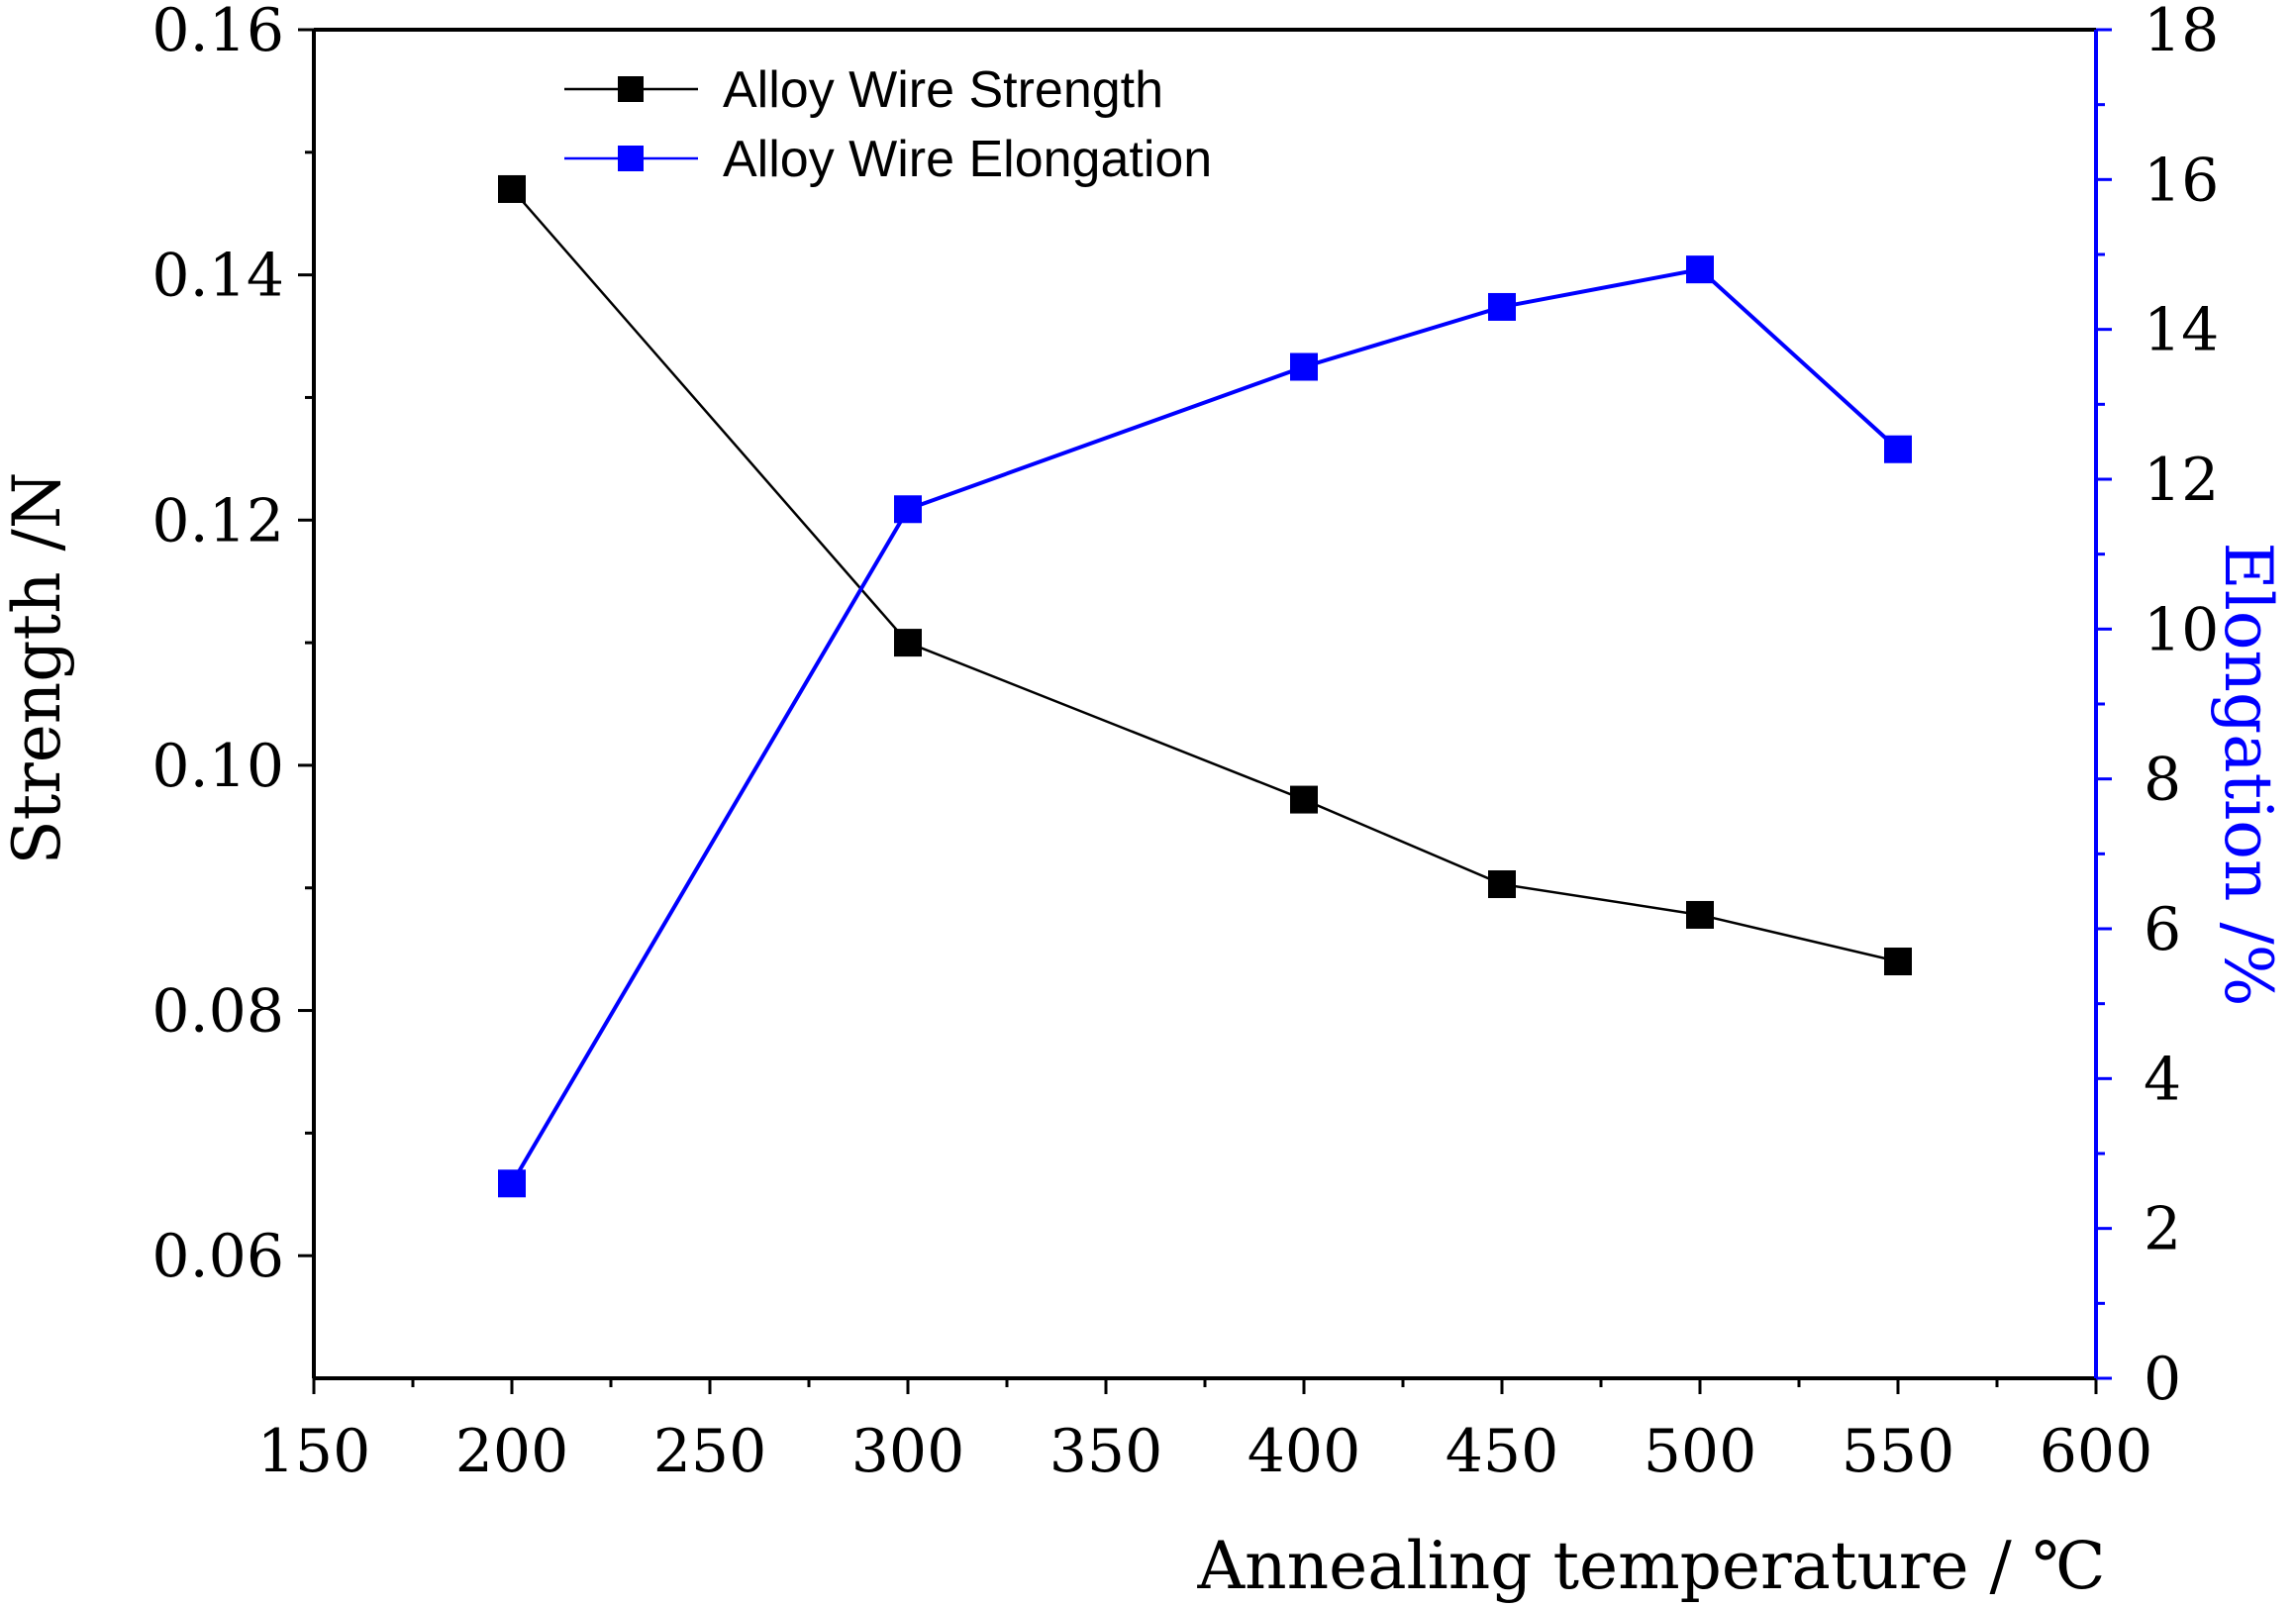 This screenshot has width=2296, height=1608. What do you see at coordinates (2181, 480) in the screenshot?
I see `y2-tick-label: 12` at bounding box center [2181, 480].